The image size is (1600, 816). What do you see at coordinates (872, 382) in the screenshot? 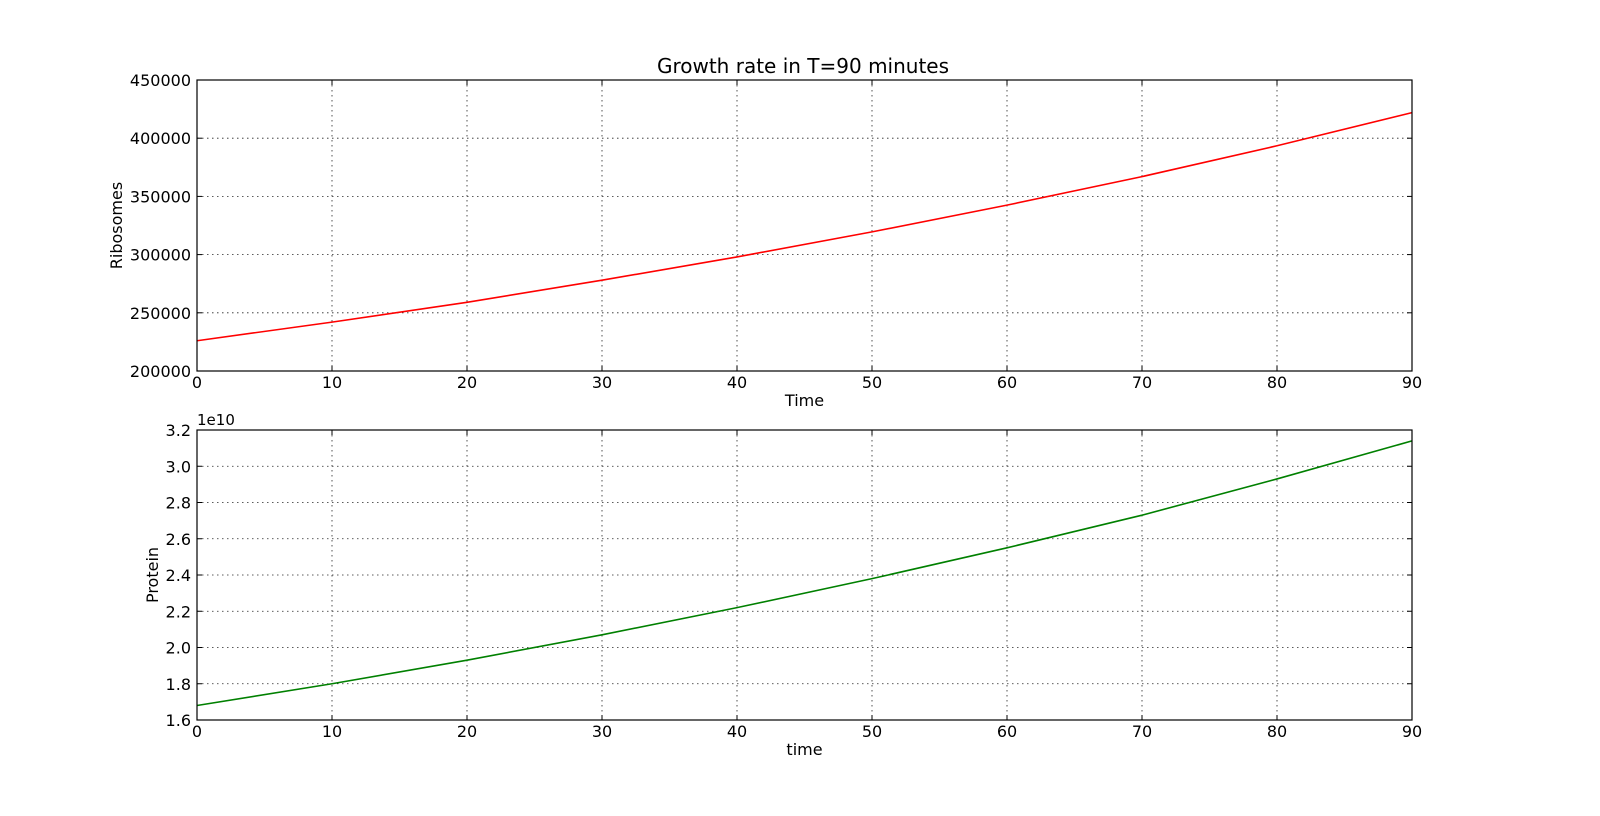
I see `ribosomes-x-tick-label: 50` at bounding box center [872, 382].